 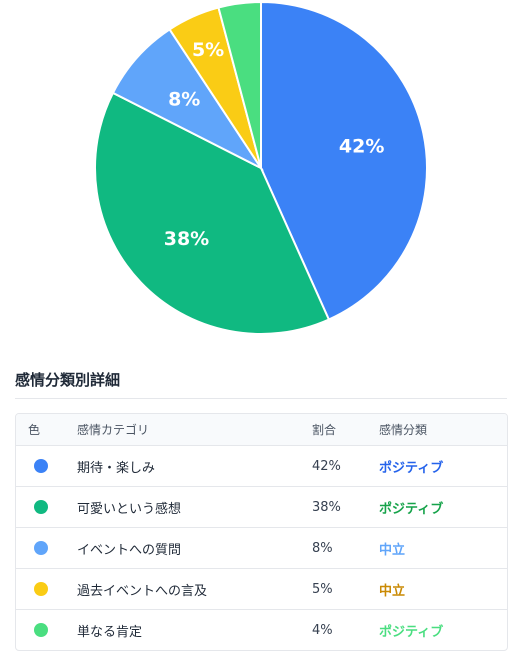 What do you see at coordinates (208, 50) in the screenshot?
I see `pie-slice-label: 5%` at bounding box center [208, 50].